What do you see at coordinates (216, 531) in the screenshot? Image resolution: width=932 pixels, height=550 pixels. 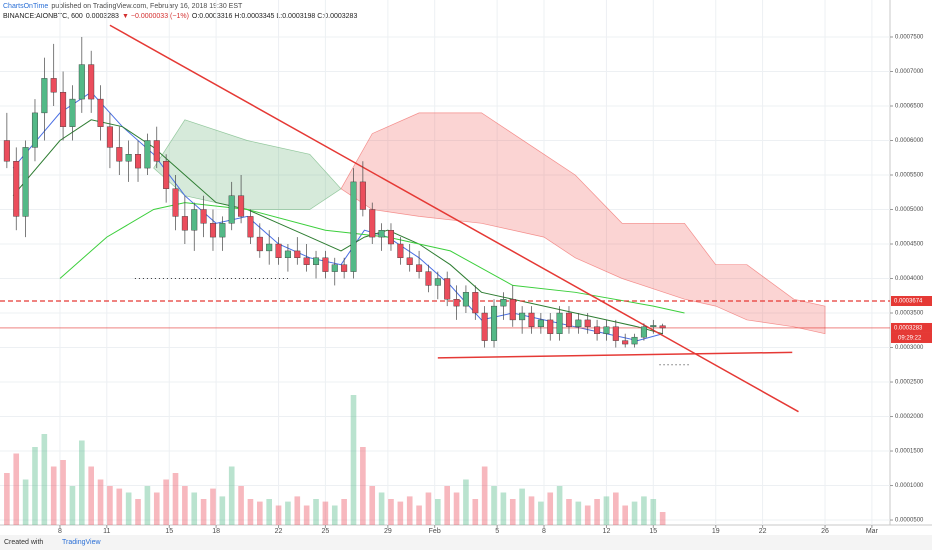 I see `x-tick-label: 18` at bounding box center [216, 531].